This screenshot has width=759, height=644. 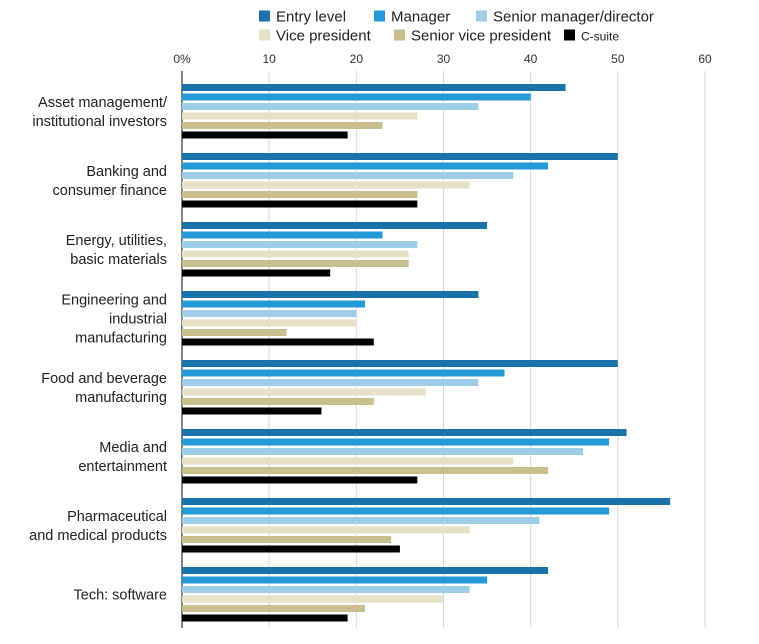 What do you see at coordinates (357, 59) in the screenshot?
I see `x-tick-label: 20` at bounding box center [357, 59].